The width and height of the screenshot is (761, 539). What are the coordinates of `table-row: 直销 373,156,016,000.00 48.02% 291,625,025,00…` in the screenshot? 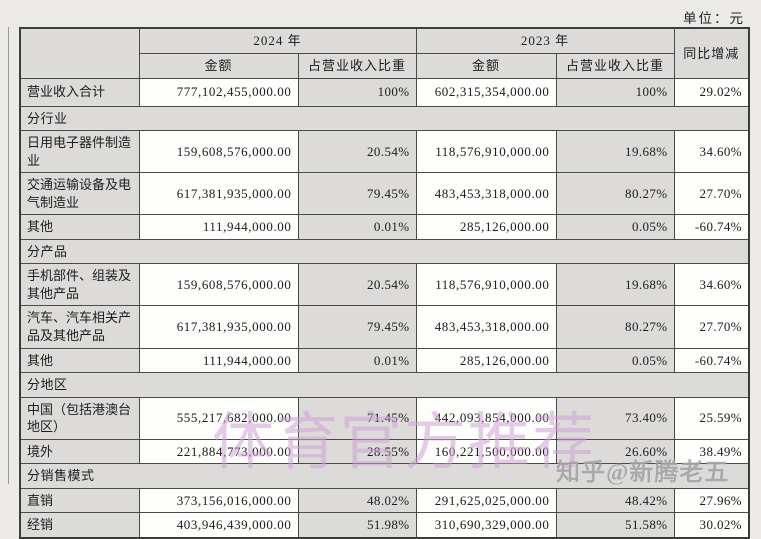 It's located at (384, 500).